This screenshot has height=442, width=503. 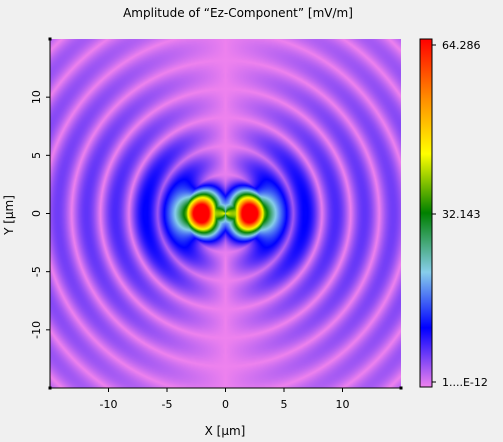 What do you see at coordinates (109, 404) in the screenshot?
I see `x-tick-label: -10` at bounding box center [109, 404].